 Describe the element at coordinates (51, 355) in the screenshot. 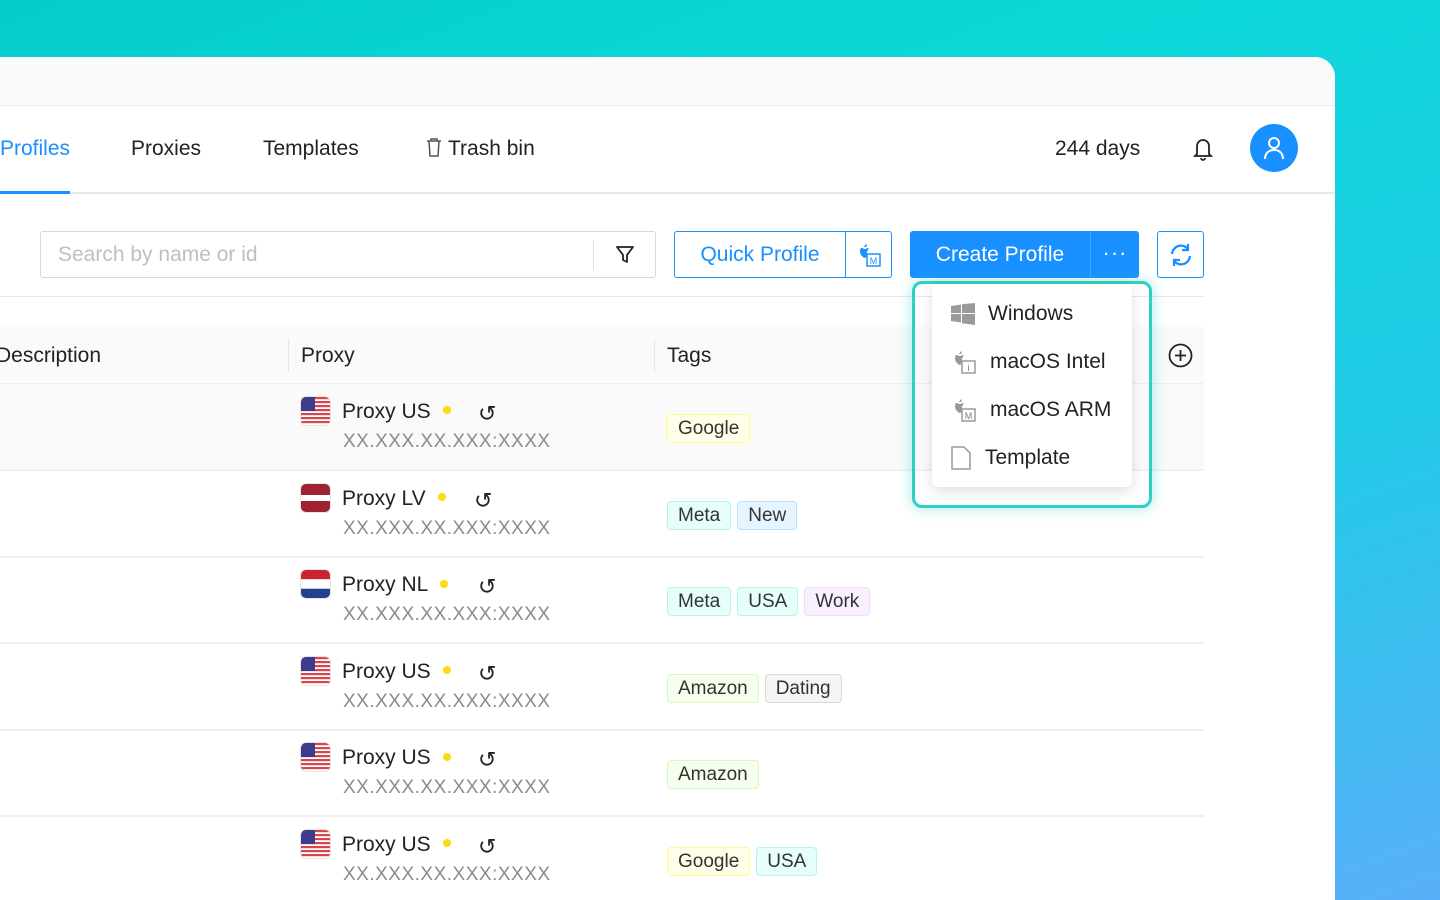

I see `column-description: Description` at that location.